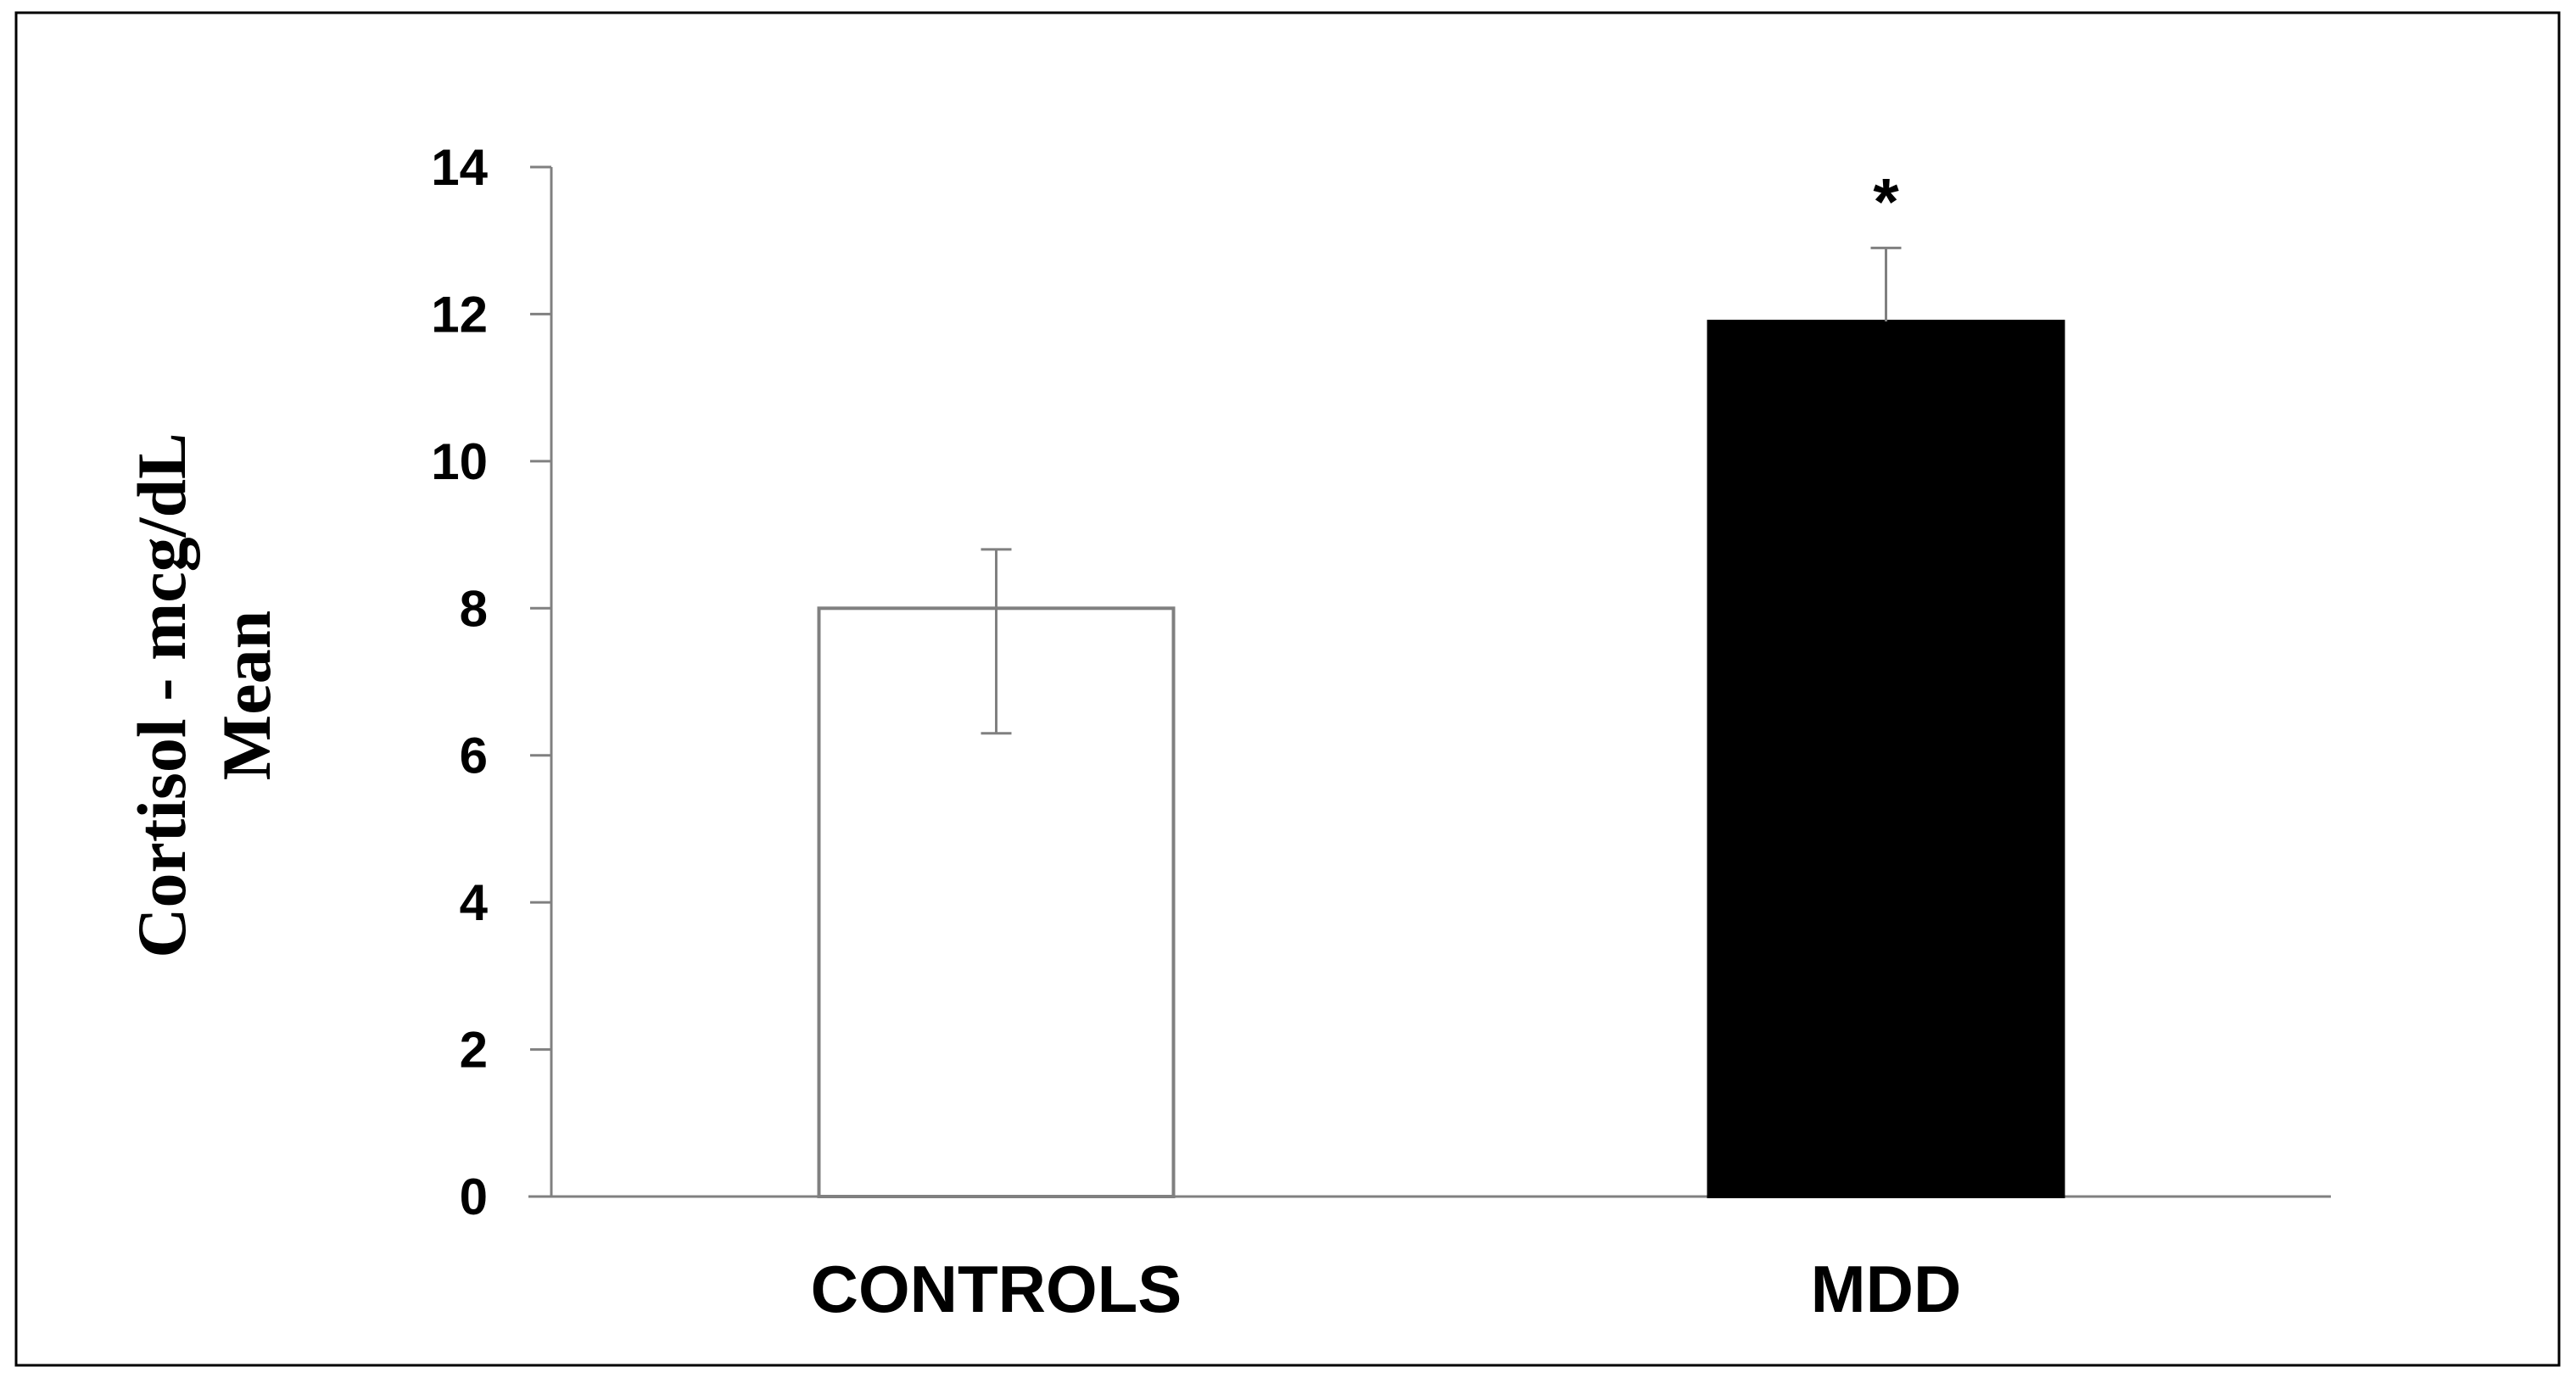 This screenshot has width=2576, height=1378. I want to click on y-tick-label: 2, so click(474, 1050).